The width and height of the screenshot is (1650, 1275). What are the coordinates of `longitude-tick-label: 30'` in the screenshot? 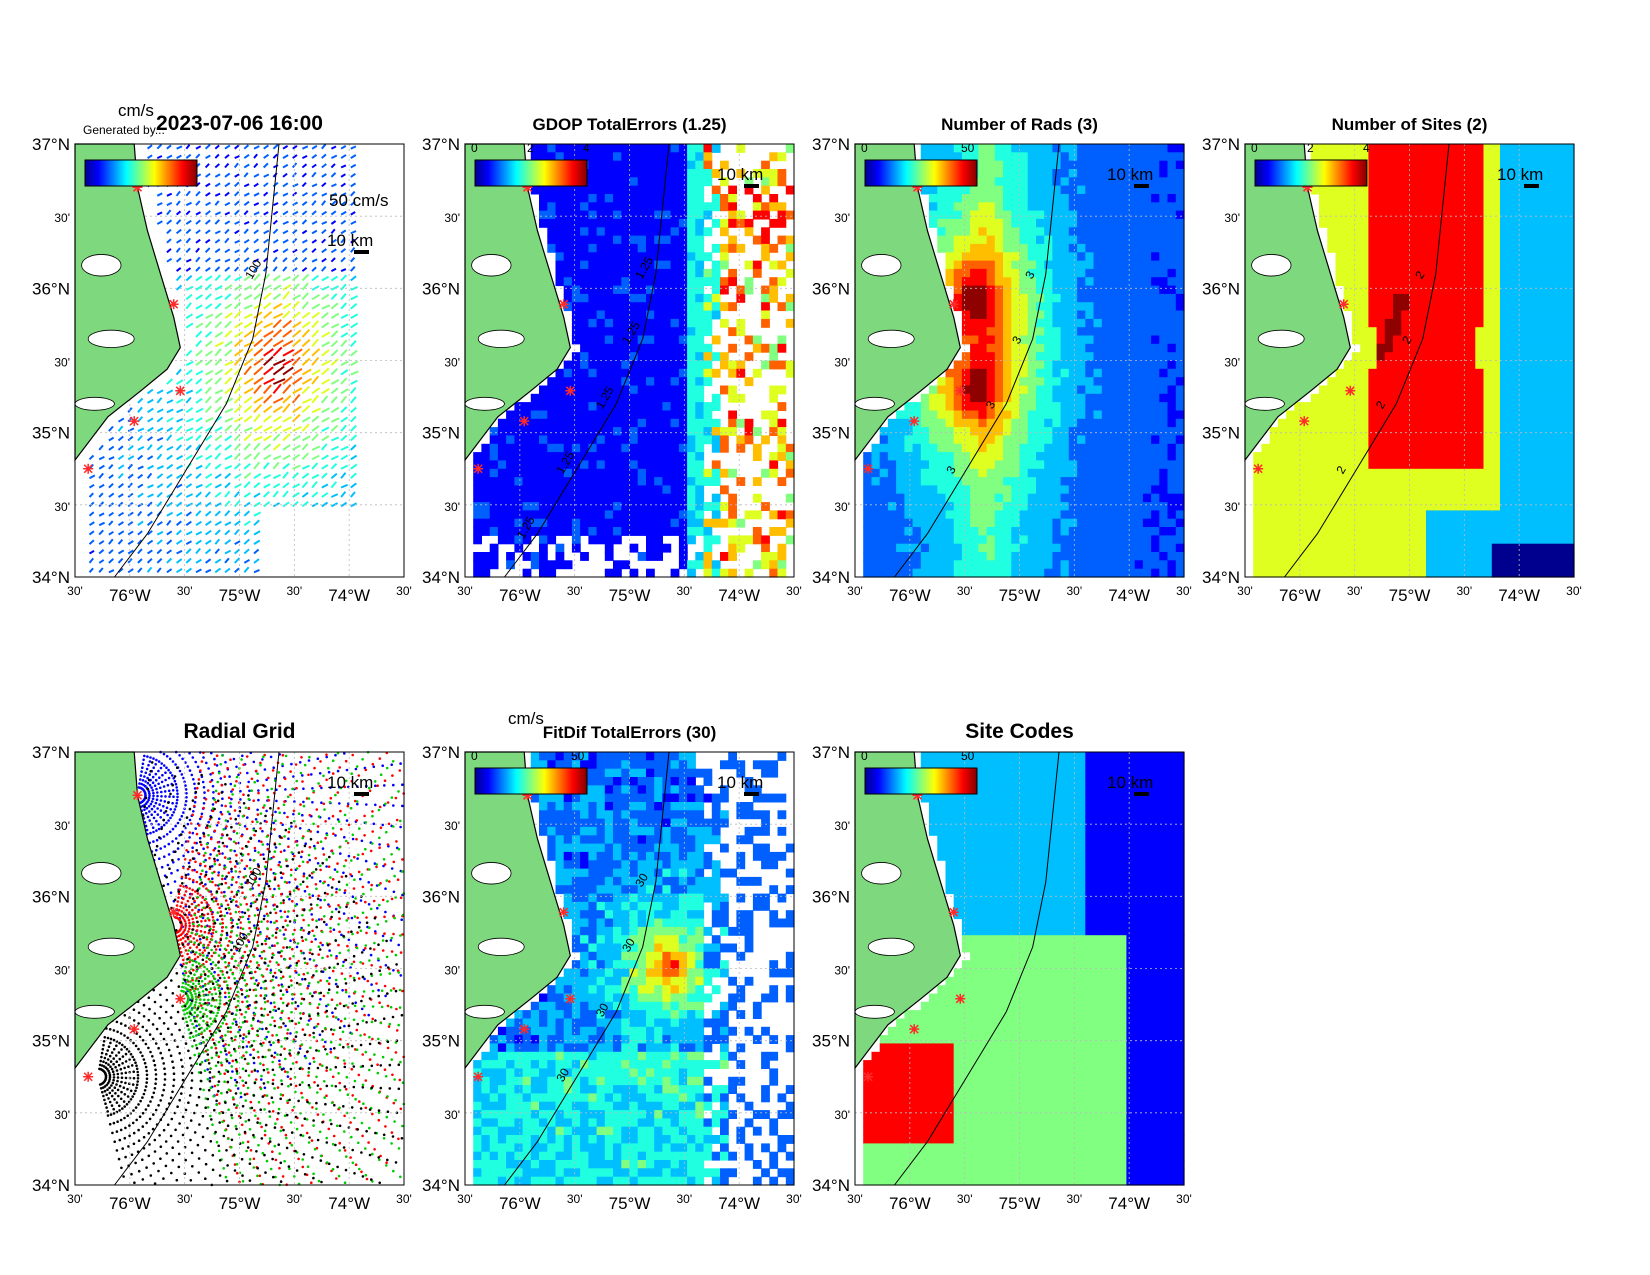 It's located at (75, 591).